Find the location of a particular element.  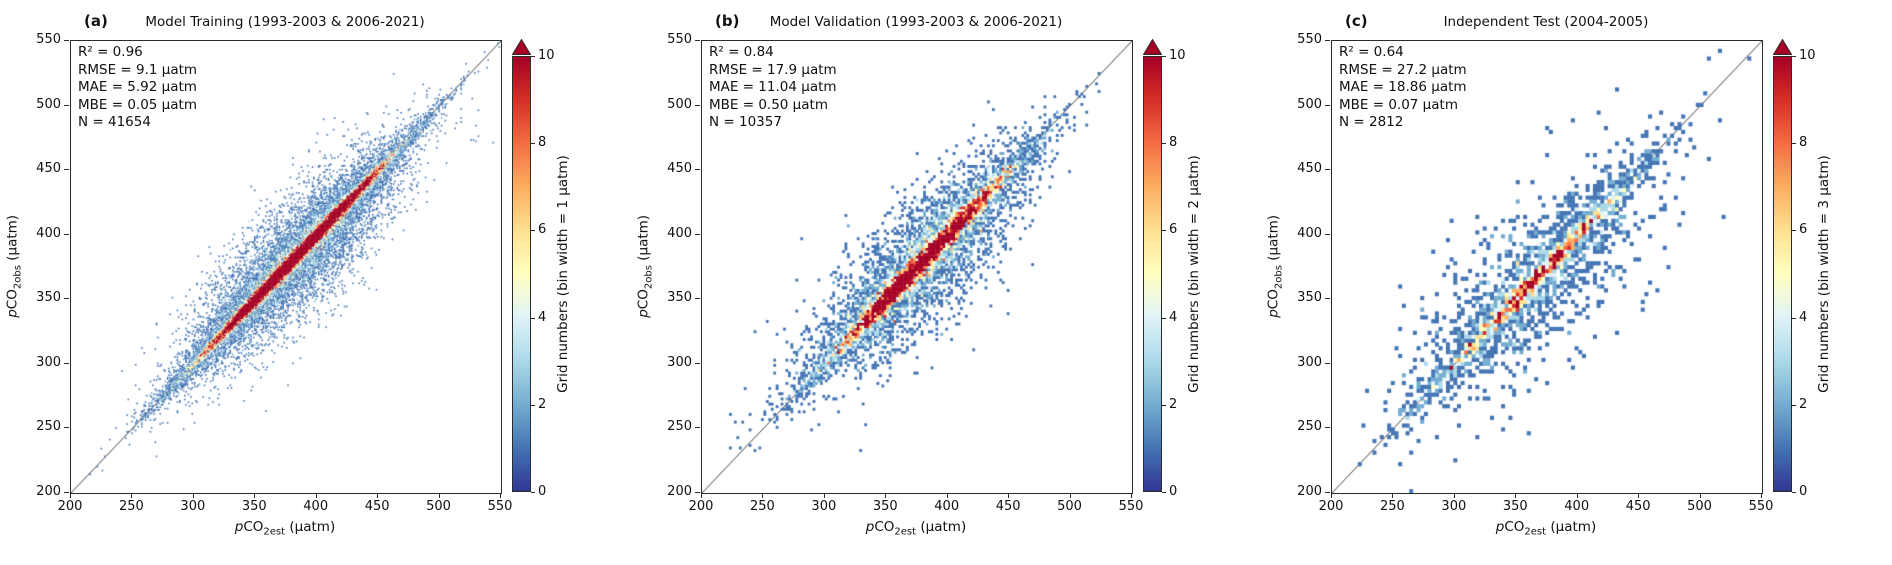

colorbar-tick-label: 2 is located at coordinates (1803, 404).